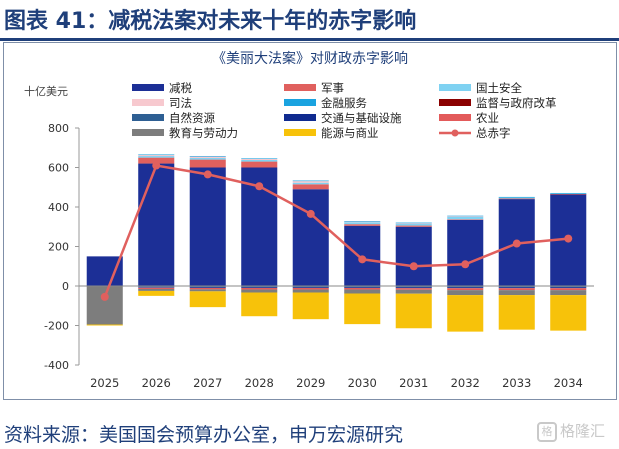  What do you see at coordinates (546, 431) in the screenshot?
I see `watermark-logo-icon: 格` at bounding box center [546, 431].